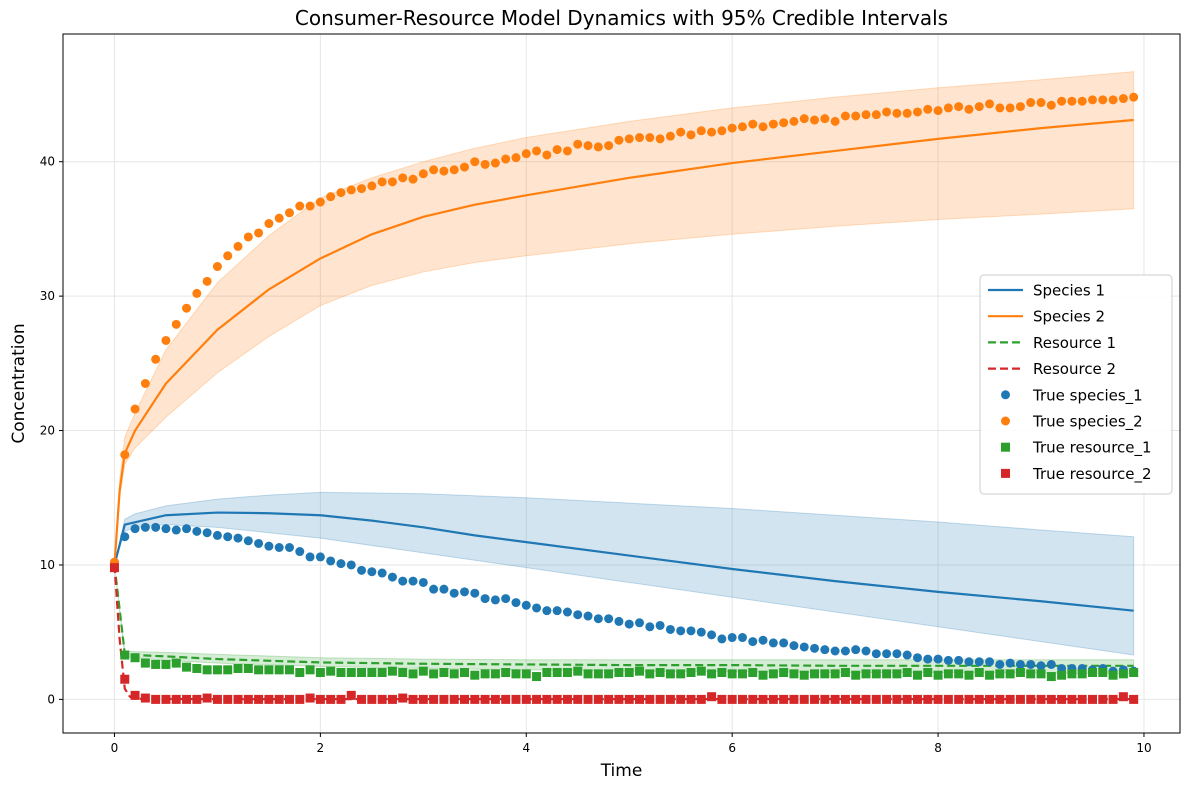  Describe the element at coordinates (47, 565) in the screenshot. I see `y-tick-label: 10` at that location.